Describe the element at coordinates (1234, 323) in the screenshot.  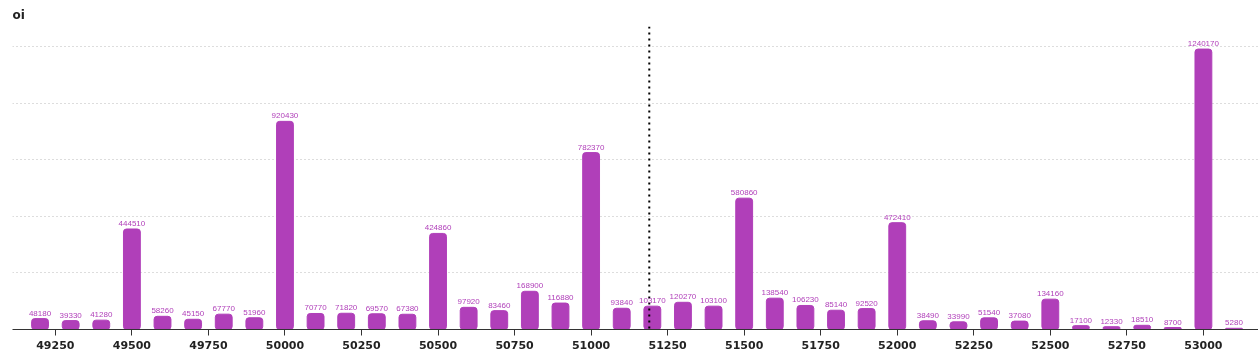
I see `data-label: 5280` at that location.